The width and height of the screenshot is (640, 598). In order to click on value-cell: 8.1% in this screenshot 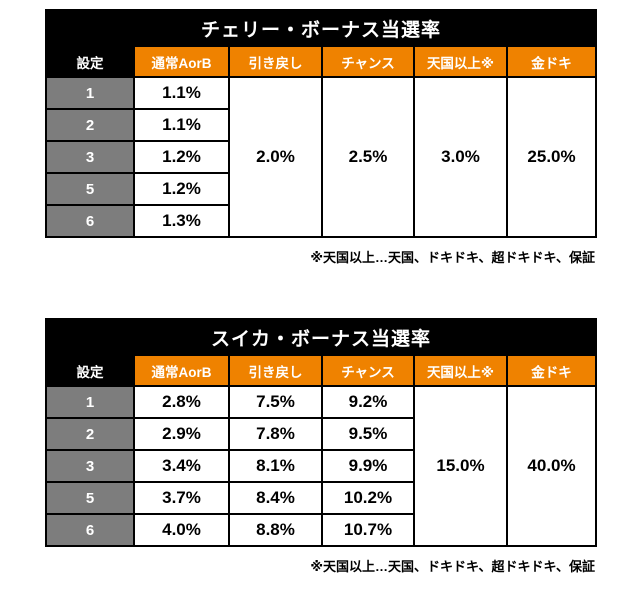, I will do `click(275, 466)`.